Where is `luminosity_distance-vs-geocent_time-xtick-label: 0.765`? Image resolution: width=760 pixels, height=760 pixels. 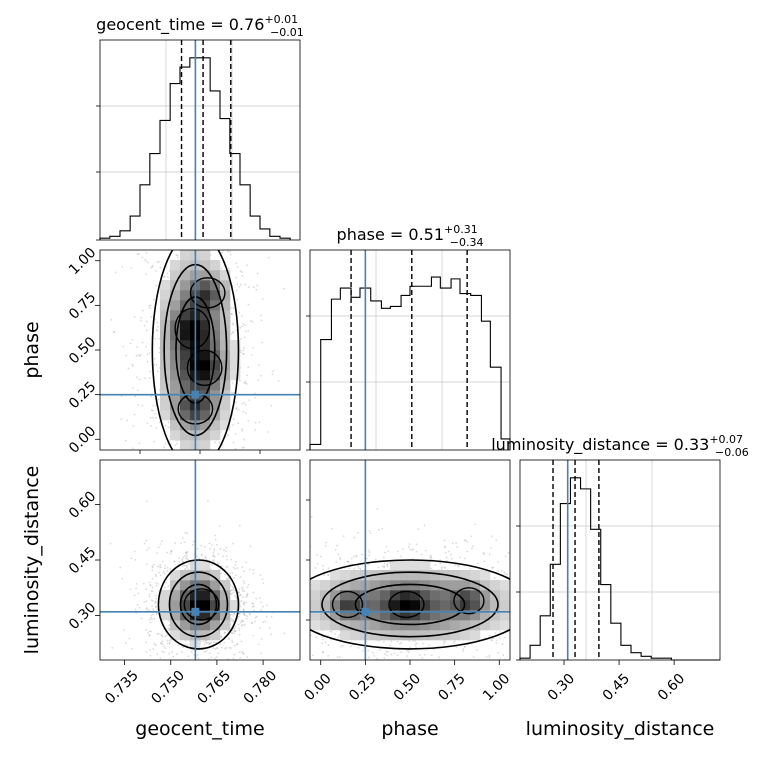 luminosity_distance-vs-geocent_time-xtick-label: 0.765 is located at coordinates (215, 688).